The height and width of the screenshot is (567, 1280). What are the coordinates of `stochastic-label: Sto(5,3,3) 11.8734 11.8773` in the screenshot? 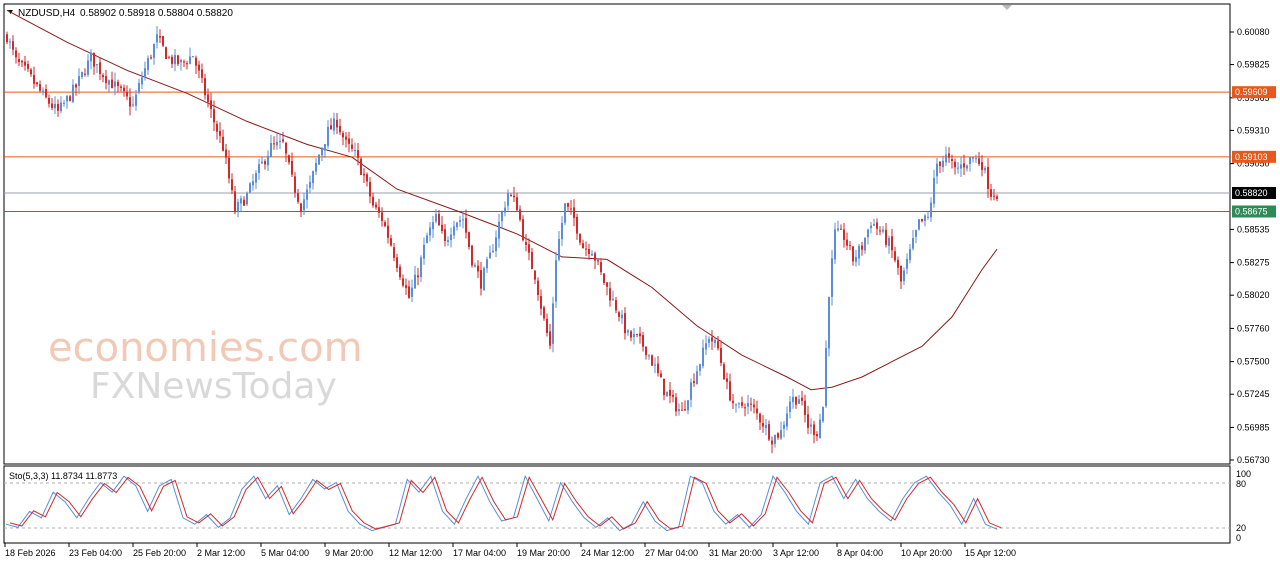 It's located at (63, 476).